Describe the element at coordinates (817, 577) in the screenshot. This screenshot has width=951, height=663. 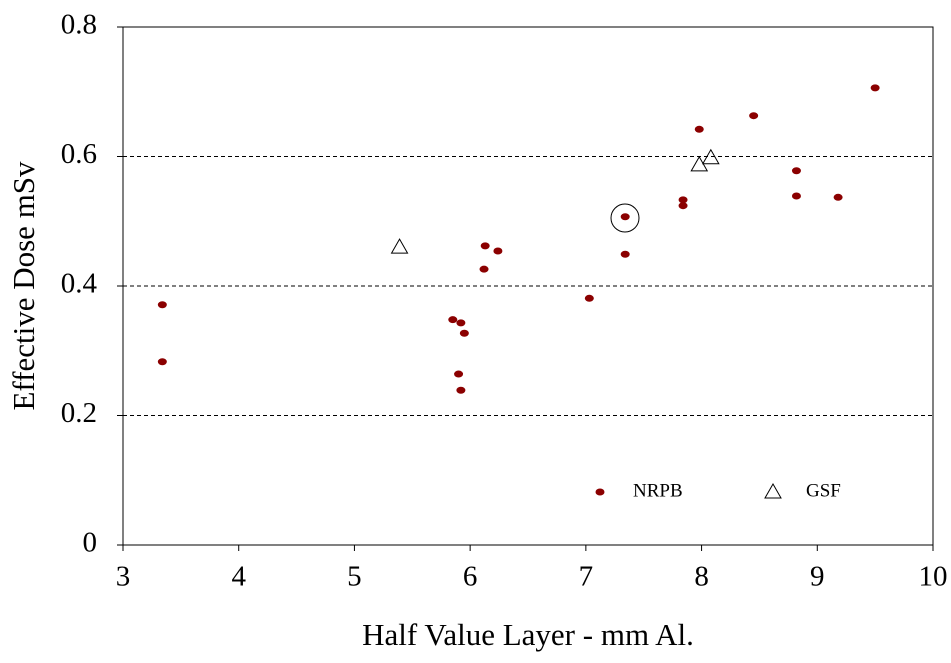
I see `x-tick-label: 9` at that location.